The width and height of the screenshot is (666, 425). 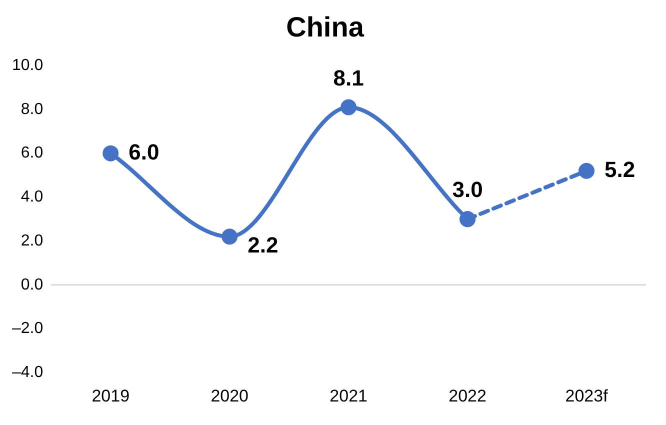 I want to click on x-tick-label: 2019, so click(x=111, y=396).